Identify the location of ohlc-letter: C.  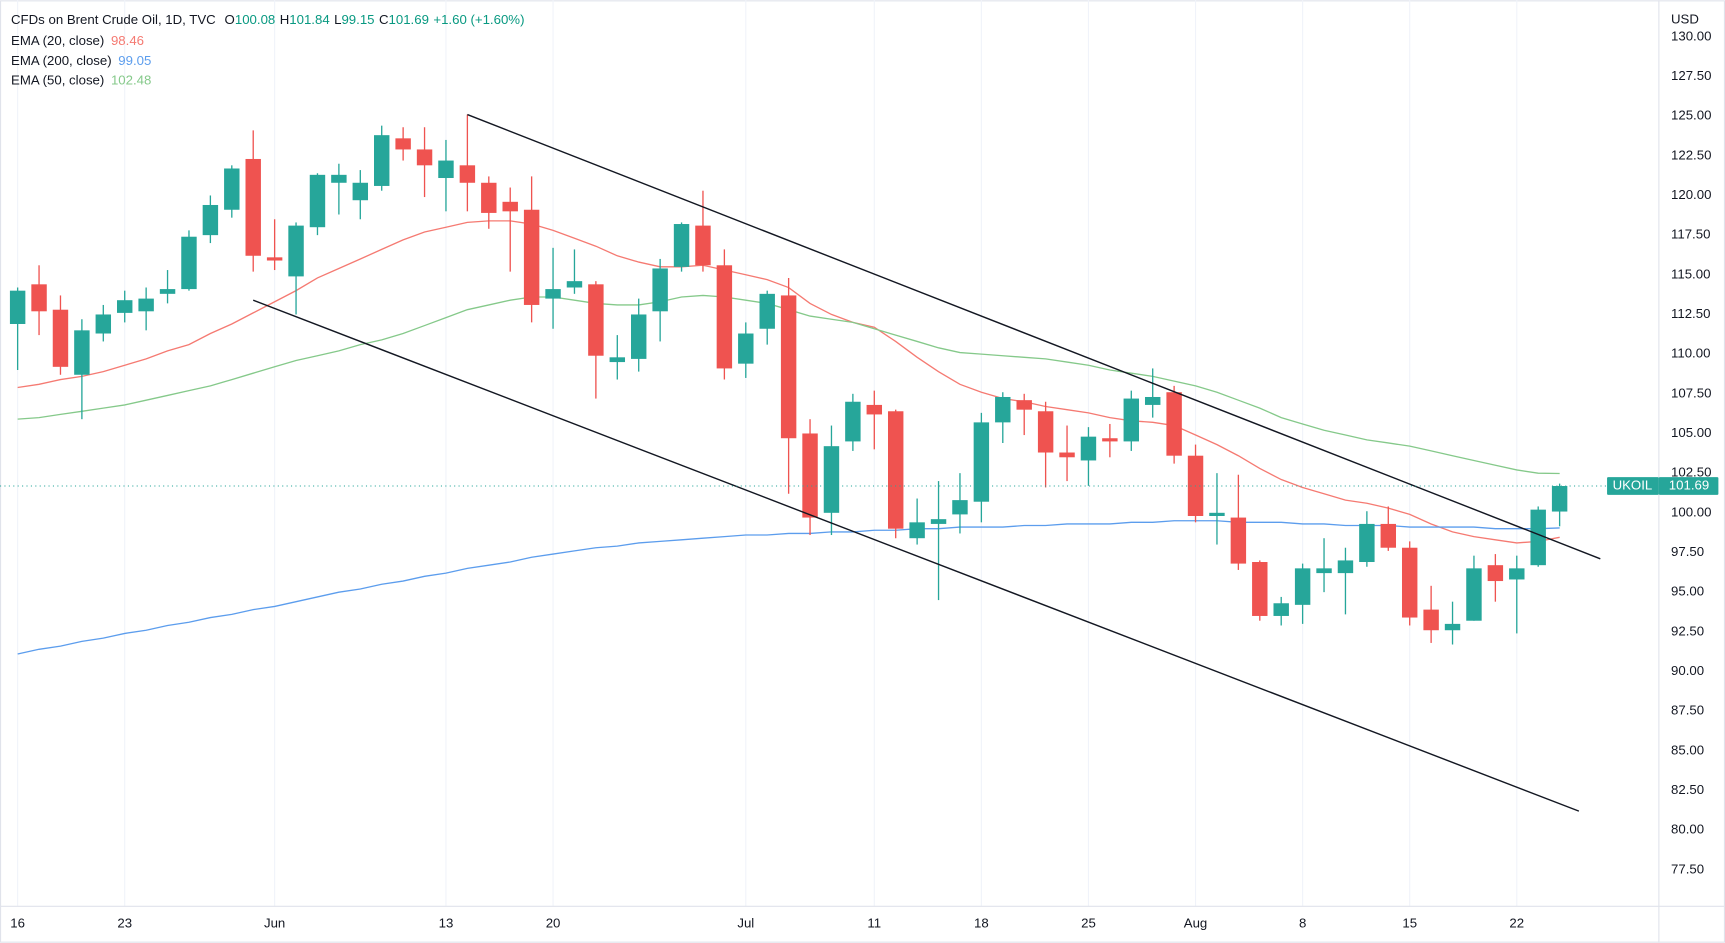
(384, 19).